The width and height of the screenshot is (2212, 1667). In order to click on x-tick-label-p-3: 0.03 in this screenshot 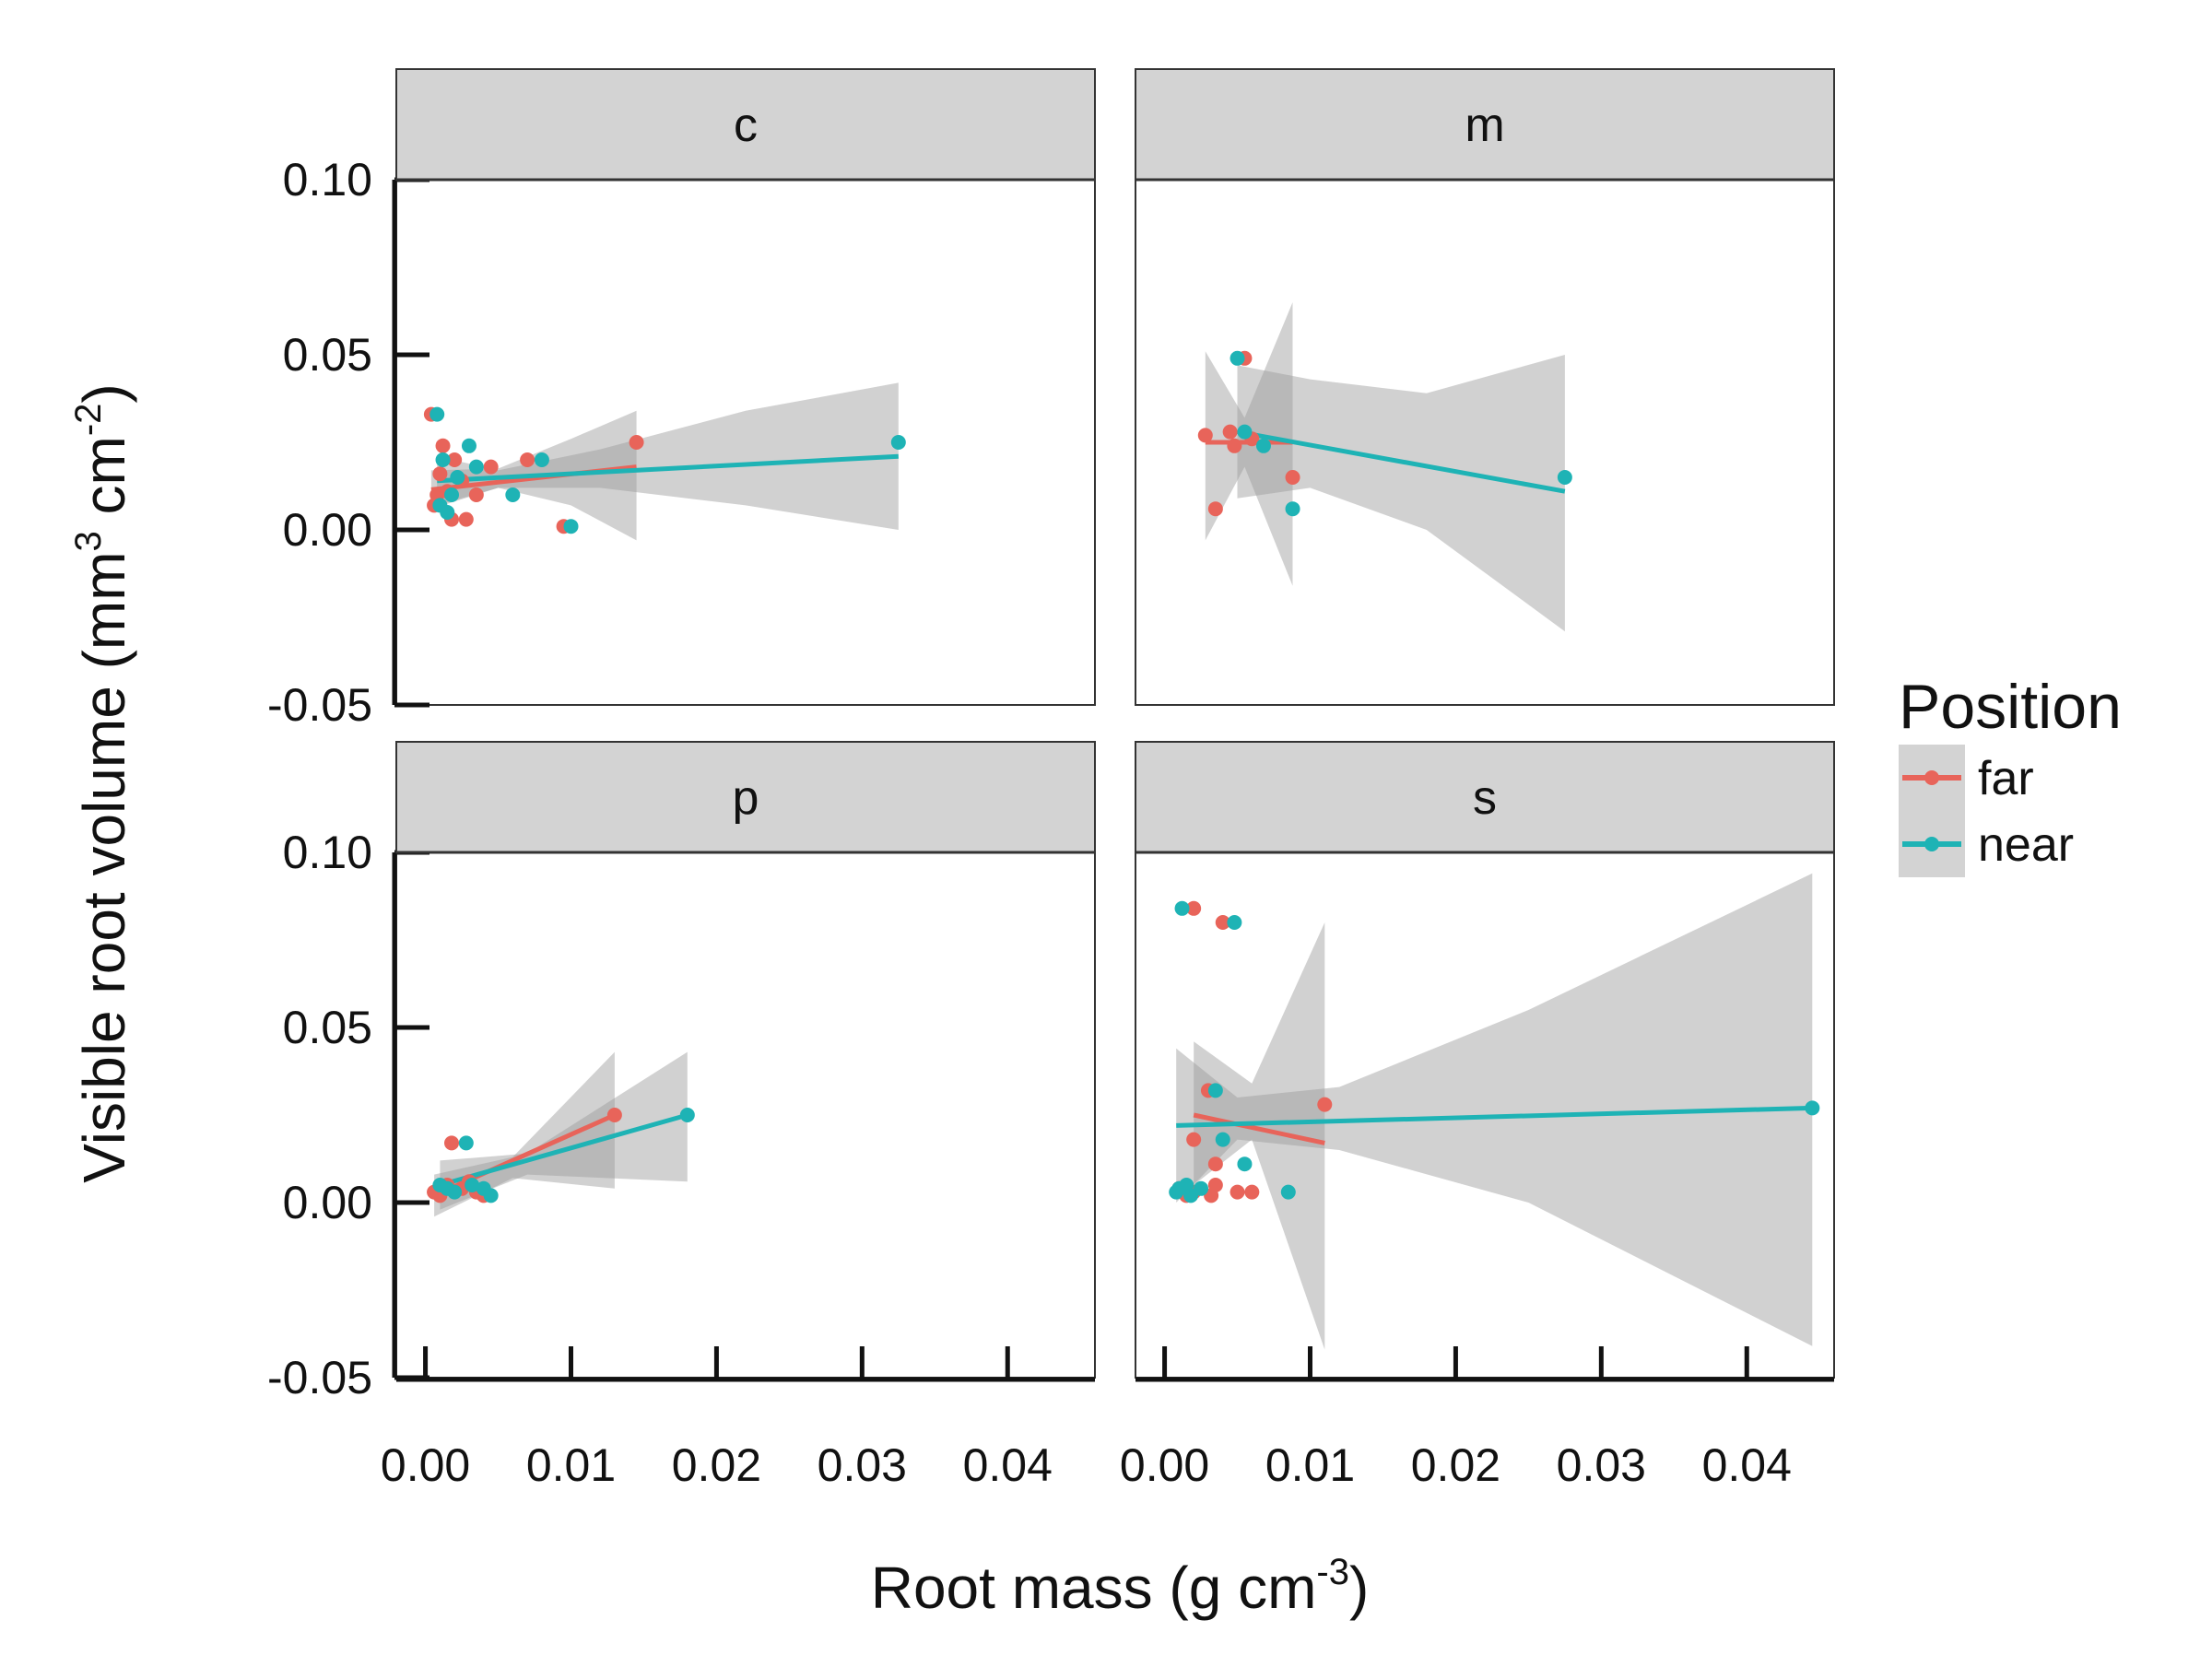, I will do `click(862, 1465)`.